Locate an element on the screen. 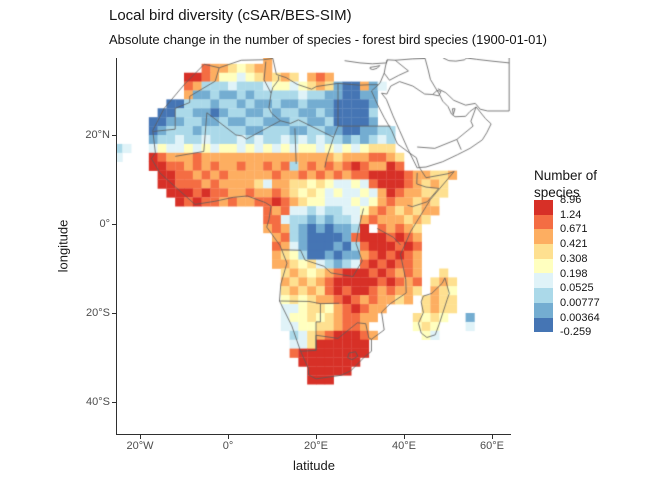 The height and width of the screenshot is (480, 672). y-tick-label: 20°N is located at coordinates (97, 135).